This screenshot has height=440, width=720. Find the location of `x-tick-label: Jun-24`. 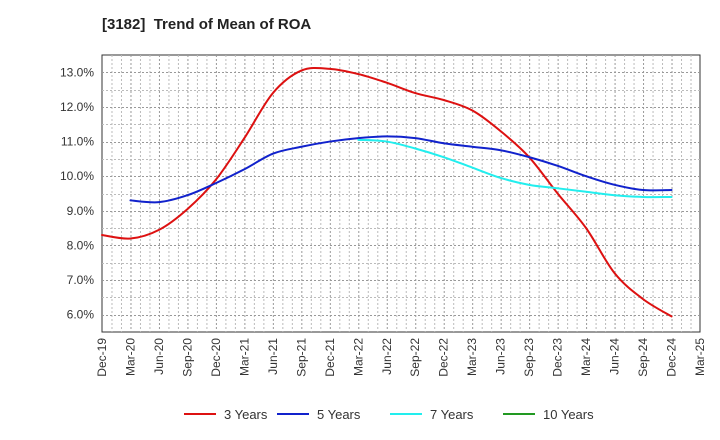

x-tick-label: Jun-24 is located at coordinates (615, 356).